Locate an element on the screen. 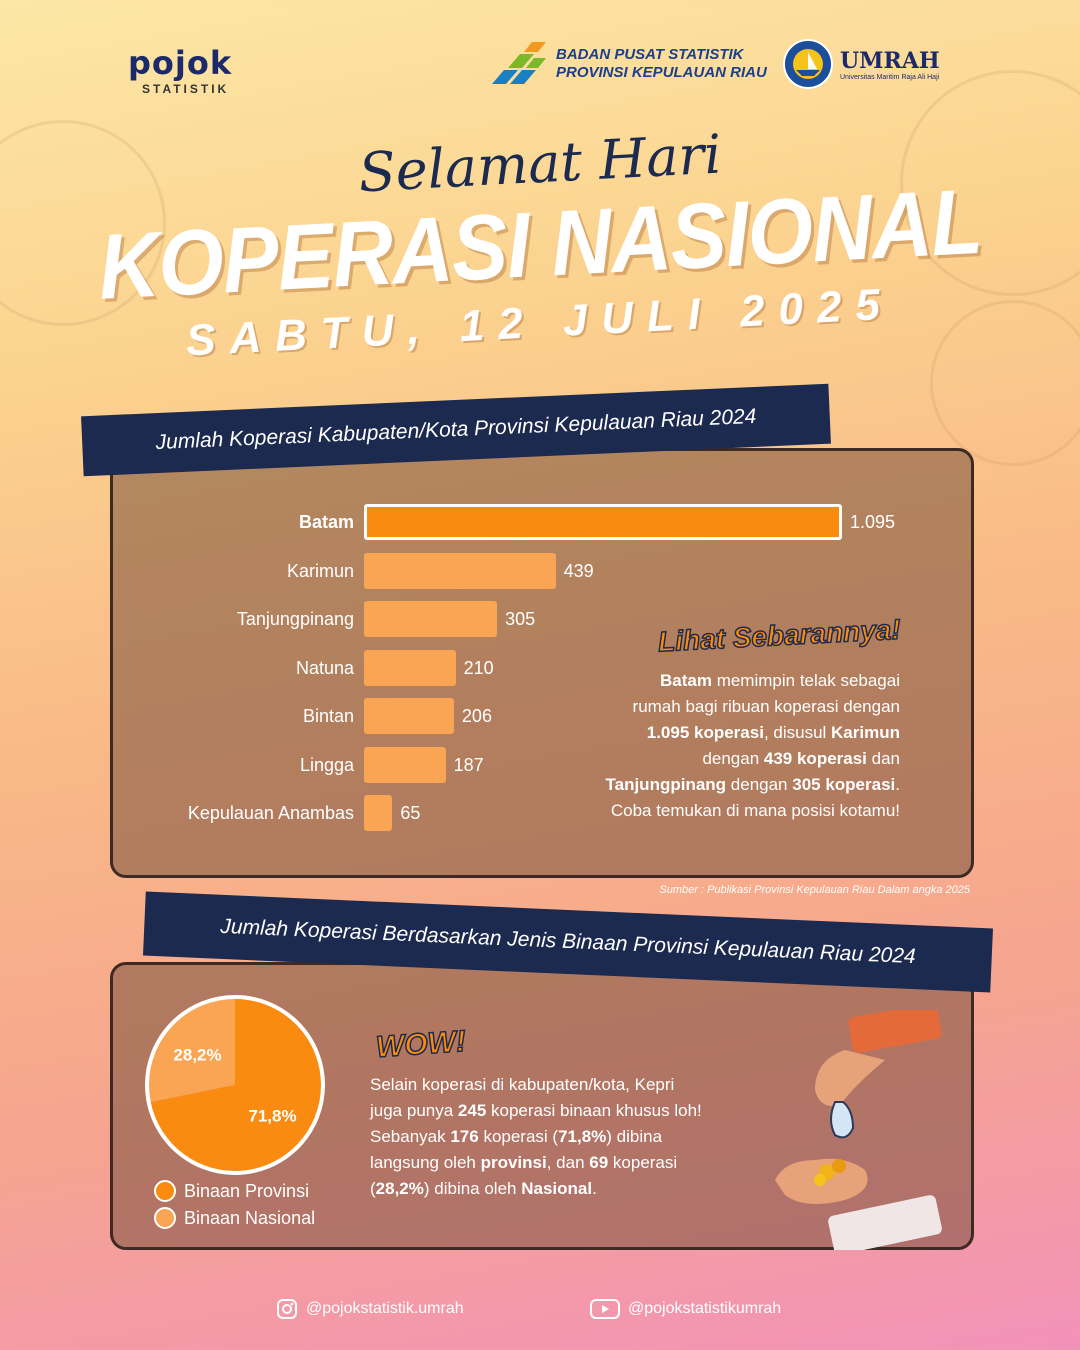 The height and width of the screenshot is (1350, 1080). legend-binaan-provinsi: Binaan Provinsi is located at coordinates (231, 1191).